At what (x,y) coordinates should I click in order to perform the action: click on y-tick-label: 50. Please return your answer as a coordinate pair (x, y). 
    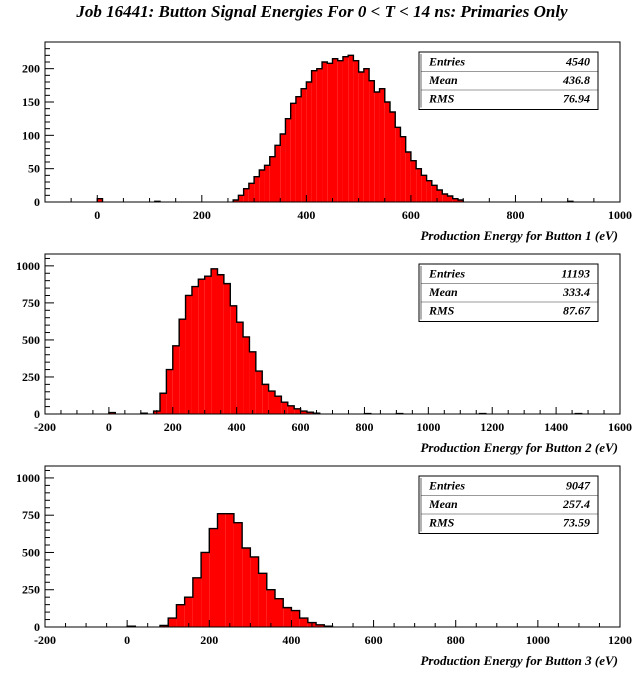
    Looking at the image, I should click on (34, 169).